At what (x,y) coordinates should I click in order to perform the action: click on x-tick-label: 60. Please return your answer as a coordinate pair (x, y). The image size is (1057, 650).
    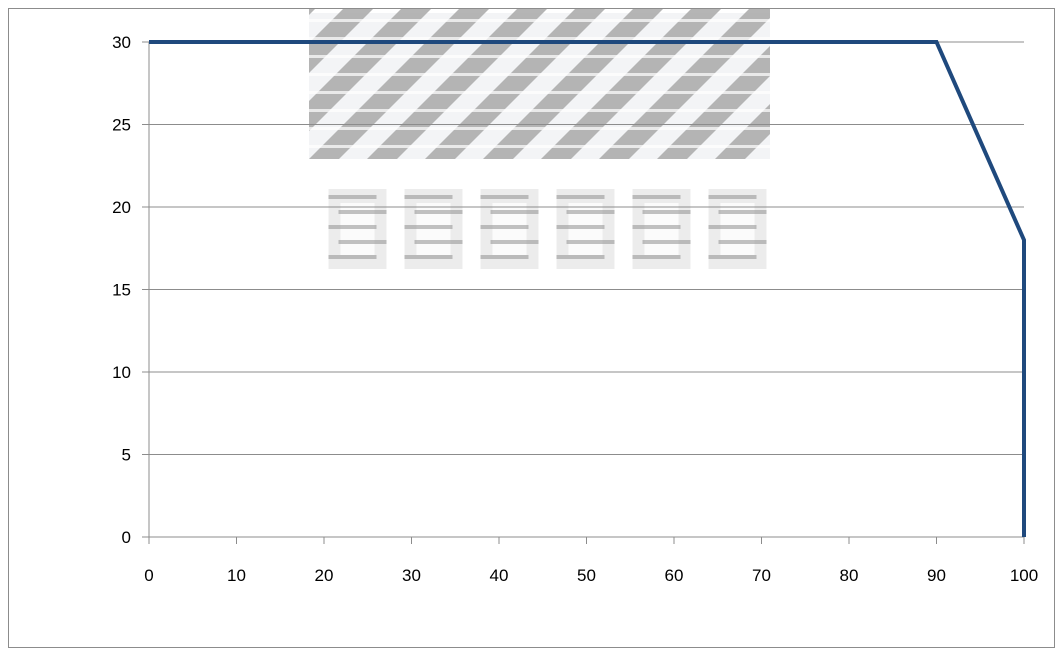
    Looking at the image, I should click on (674, 575).